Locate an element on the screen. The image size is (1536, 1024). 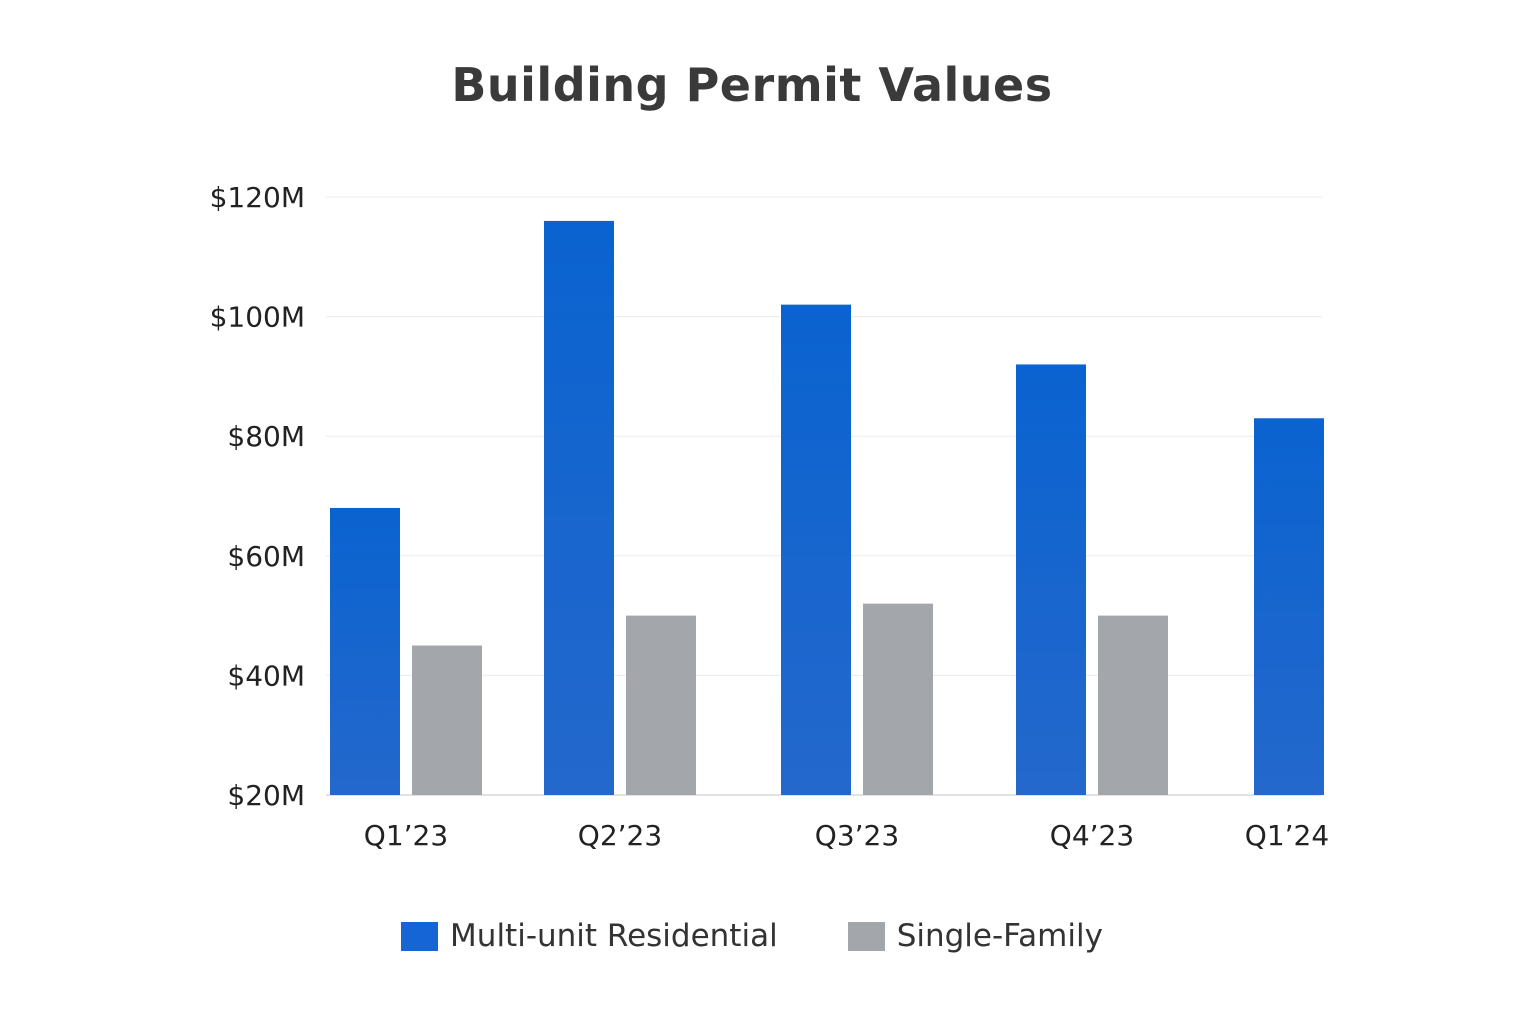
legend-label-single-family: Single-Family is located at coordinates (999, 936).